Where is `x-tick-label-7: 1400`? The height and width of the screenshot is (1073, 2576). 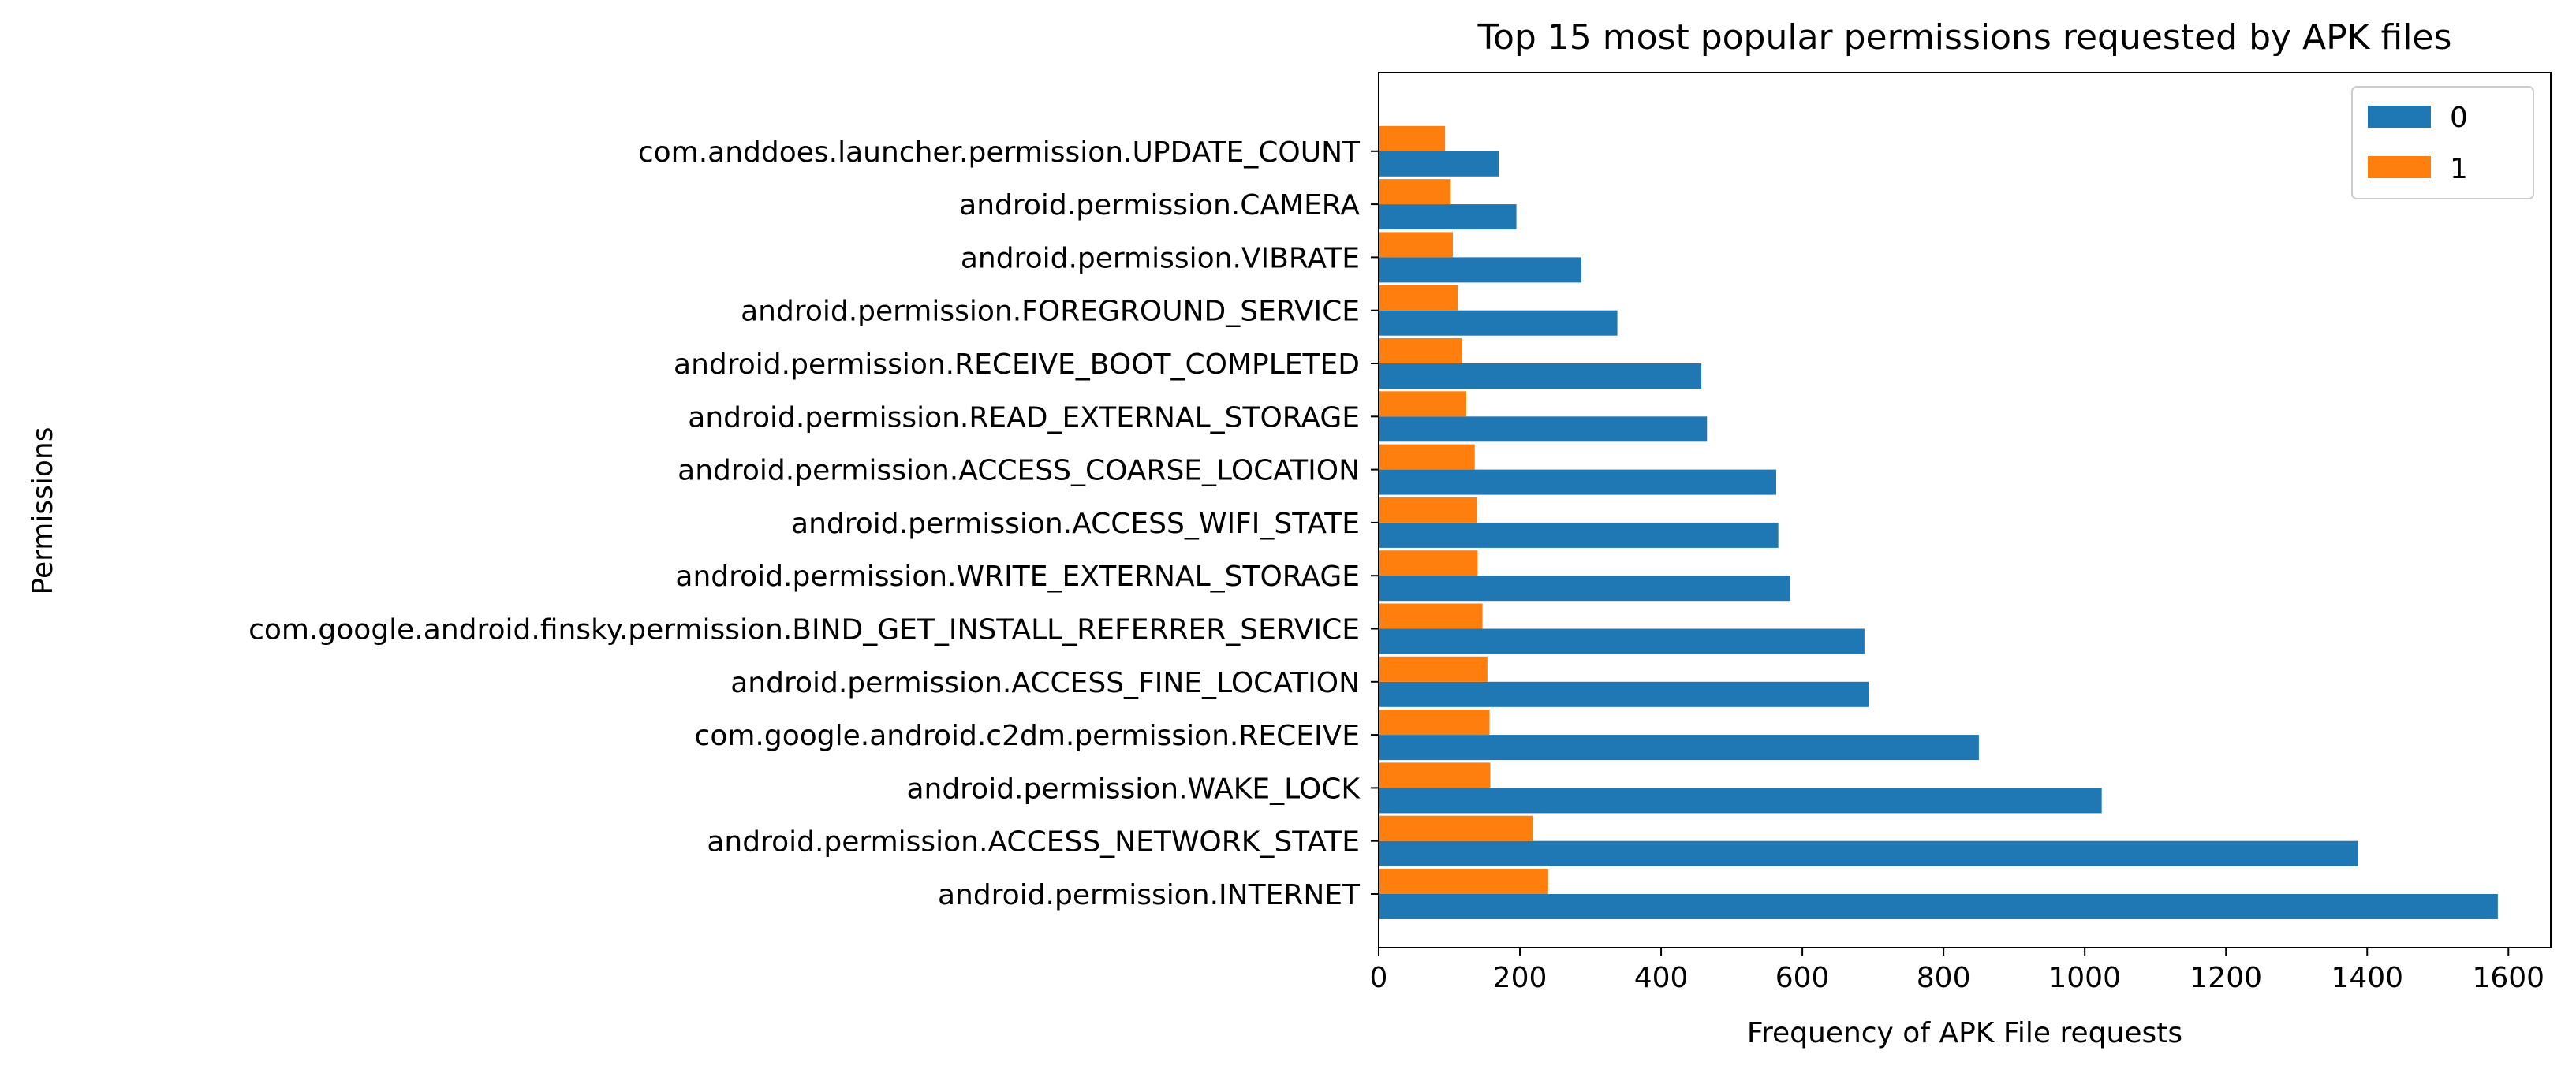
x-tick-label-7: 1400 is located at coordinates (2367, 978).